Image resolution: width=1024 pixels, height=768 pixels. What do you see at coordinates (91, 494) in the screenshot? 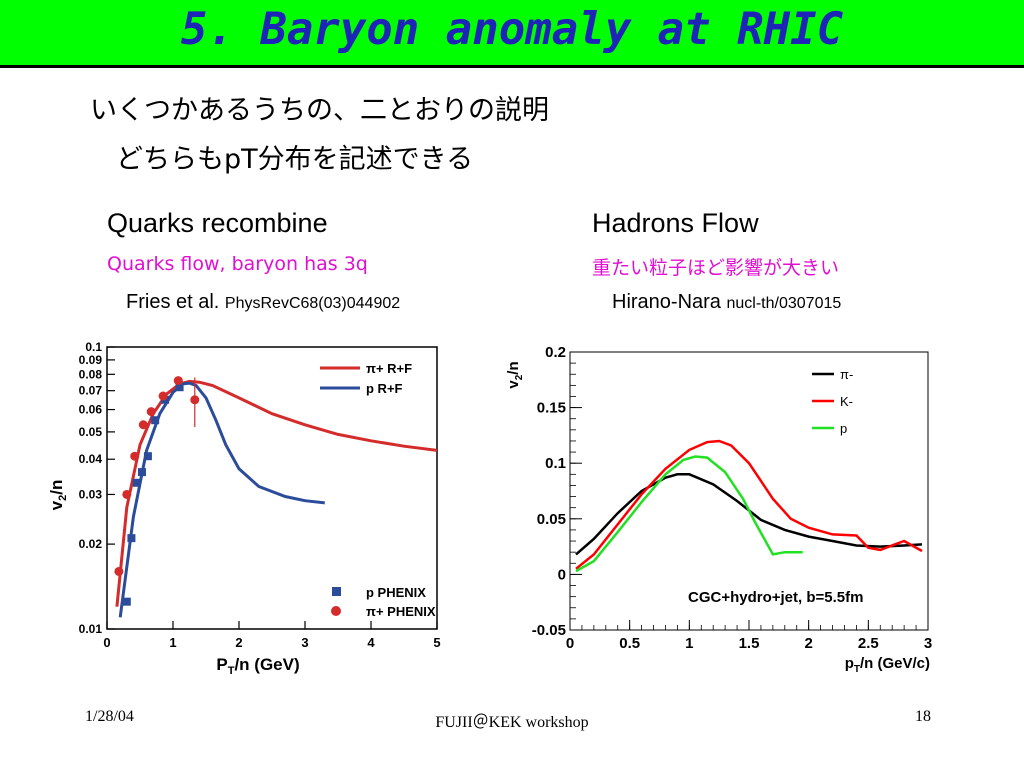
I see `left-ytick-label: 0.03` at bounding box center [91, 494].